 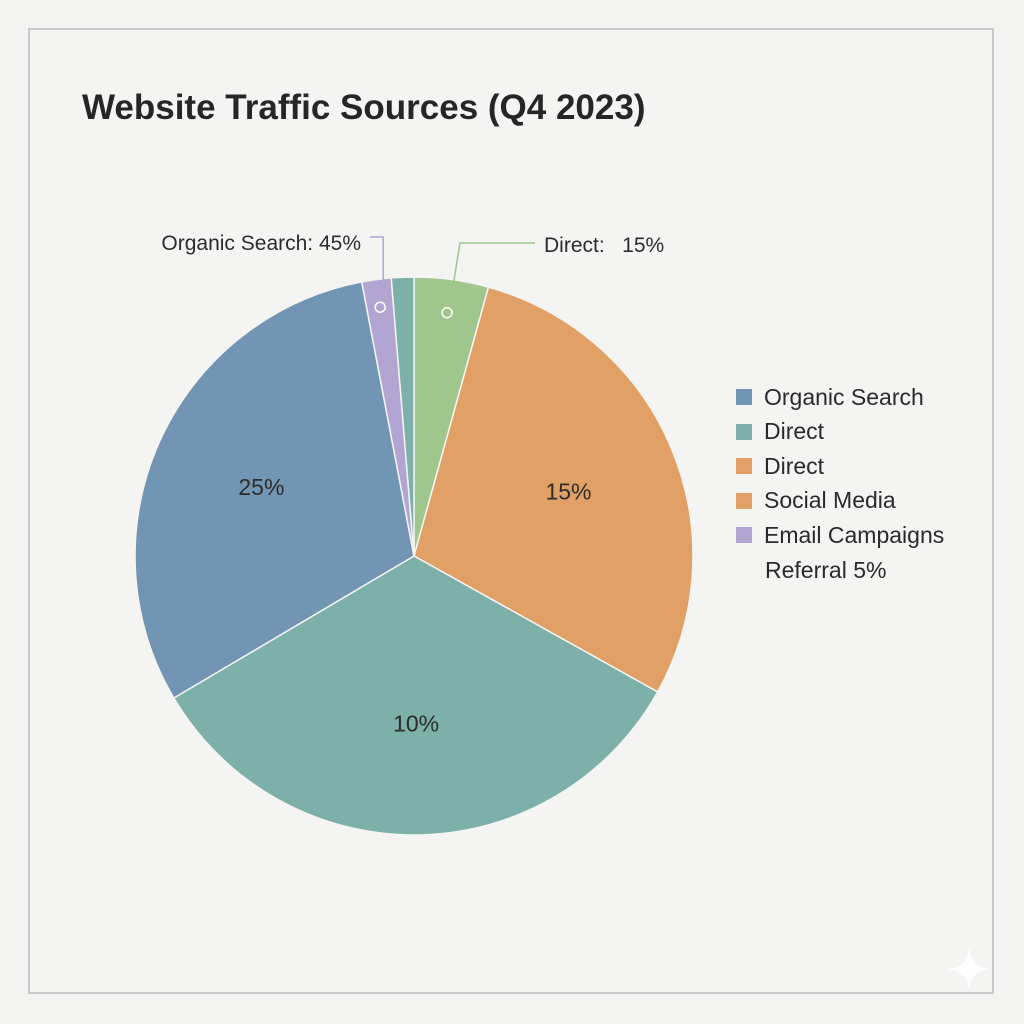 I want to click on chart-title: Website Traffic Sources (Q4 2023), so click(x=364, y=107).